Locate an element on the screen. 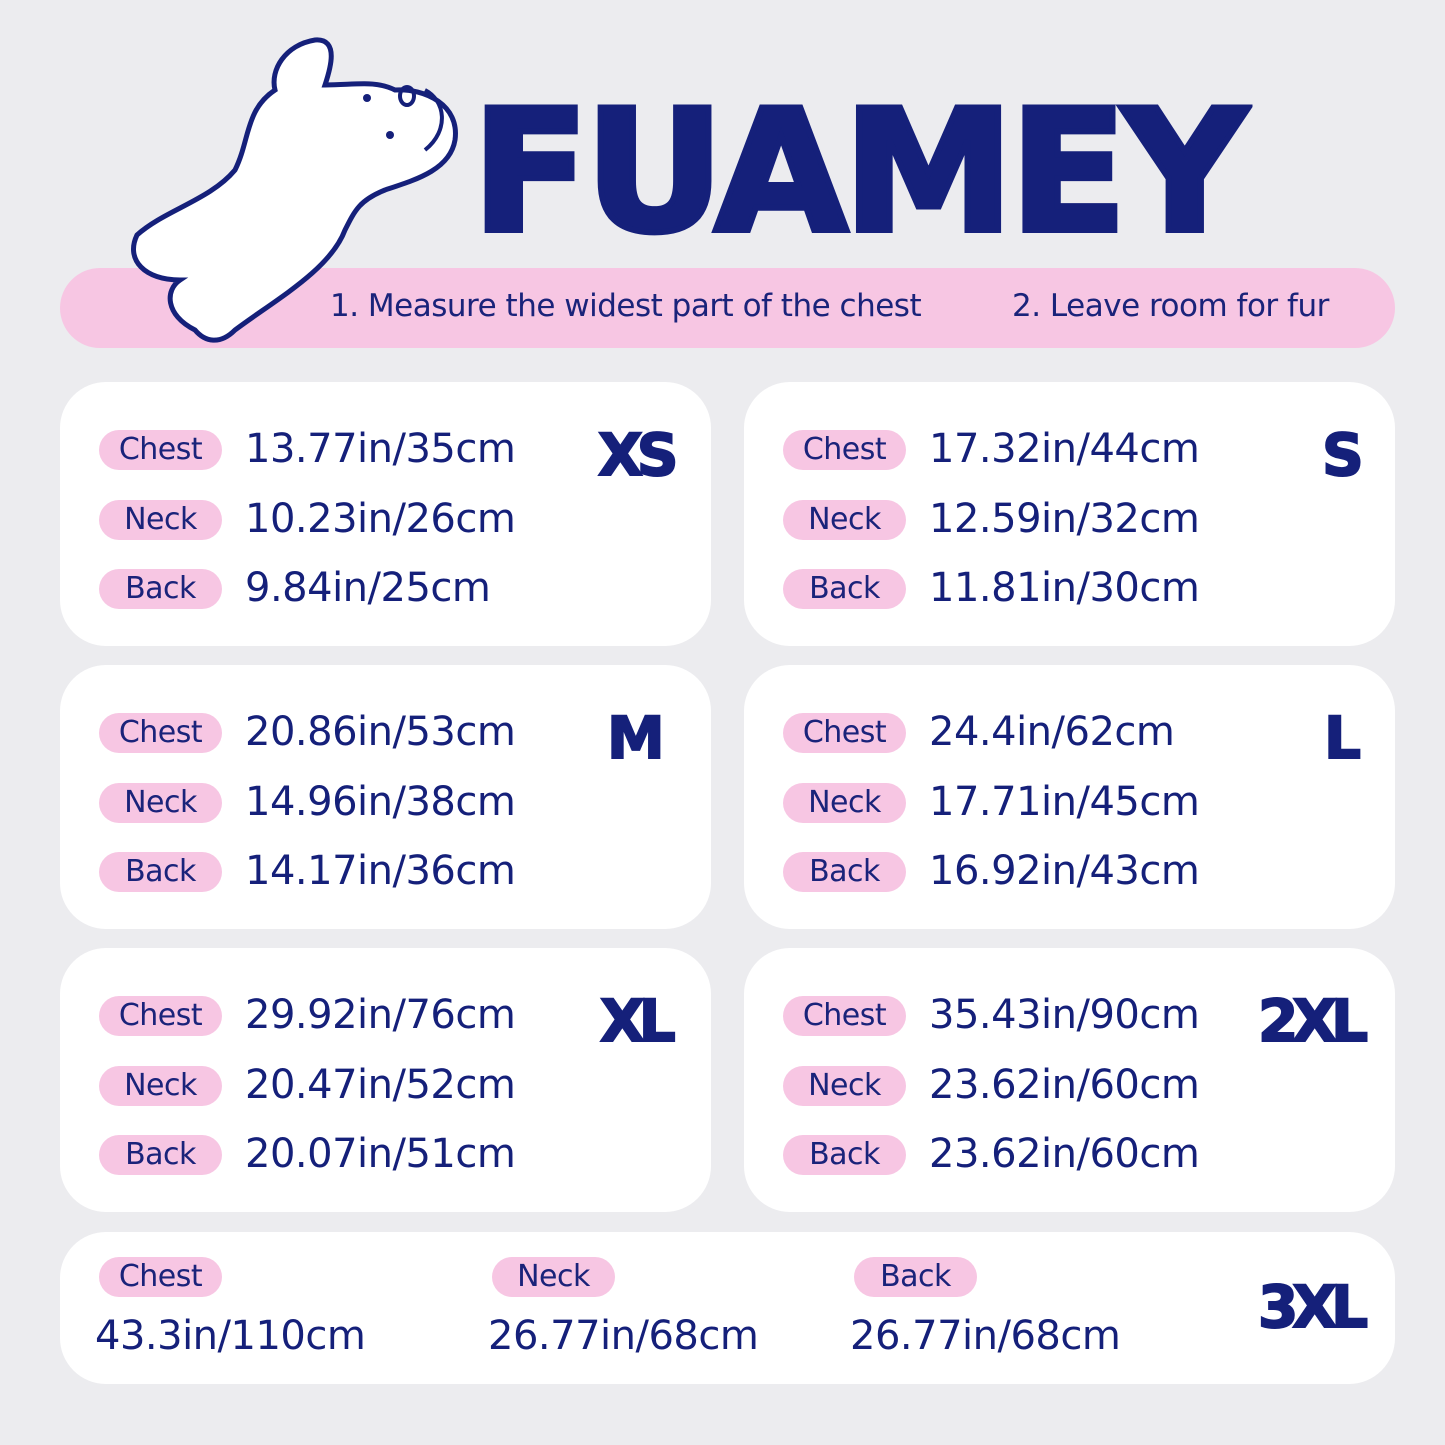 This screenshot has height=1445, width=1445. size-label: XS is located at coordinates (638, 455).